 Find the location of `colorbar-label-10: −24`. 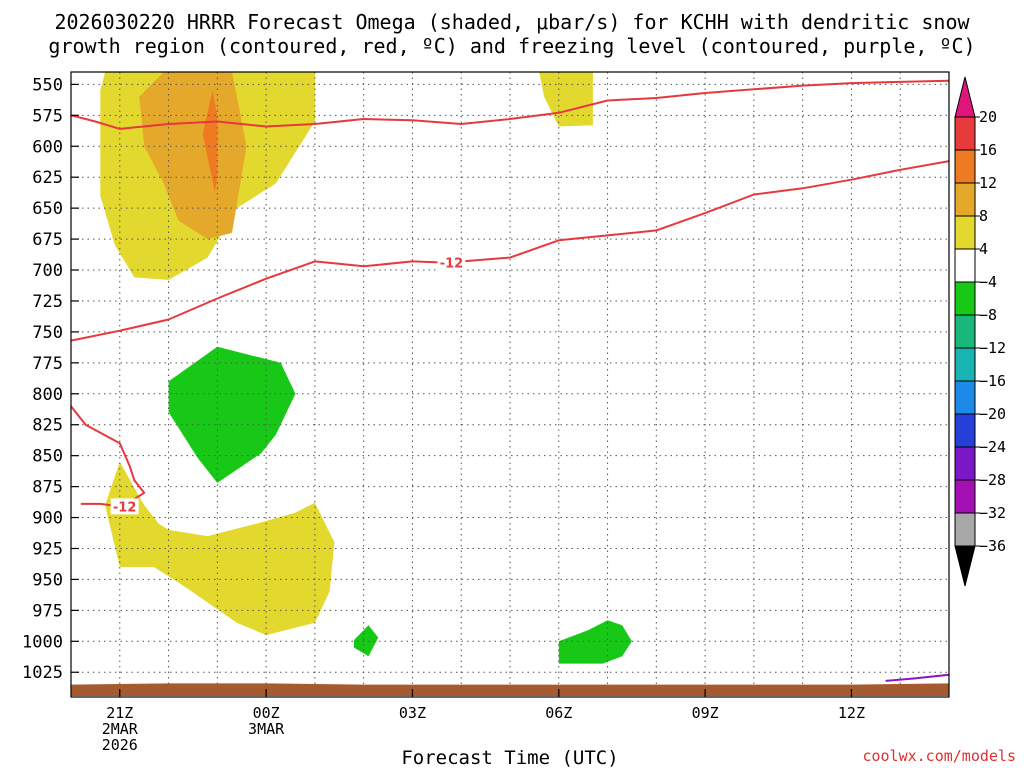

colorbar-label-10: −24 is located at coordinates (992, 447).